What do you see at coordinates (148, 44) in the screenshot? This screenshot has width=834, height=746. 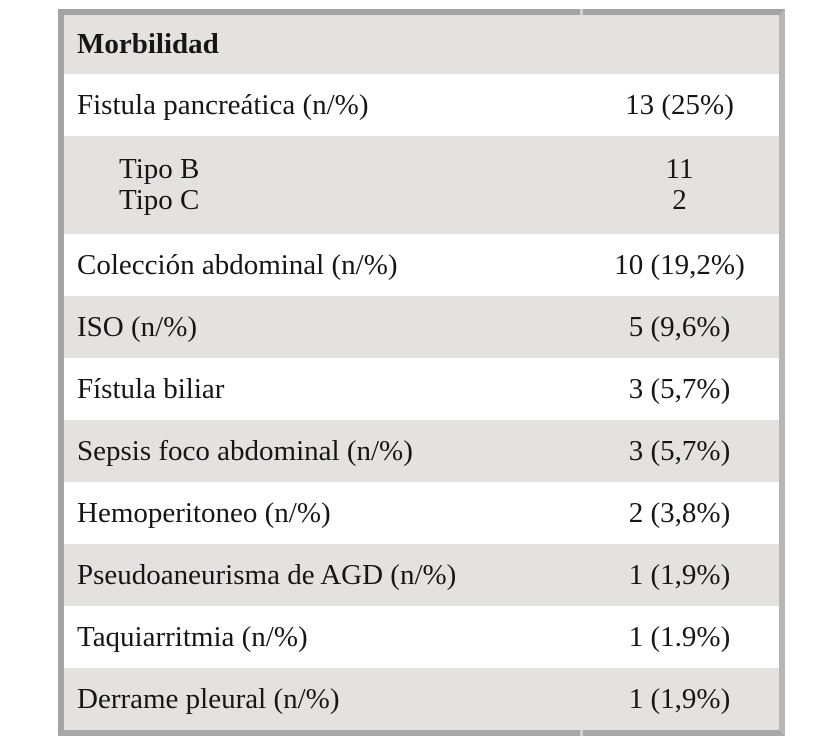 I see `table-title: Morbilidad` at bounding box center [148, 44].